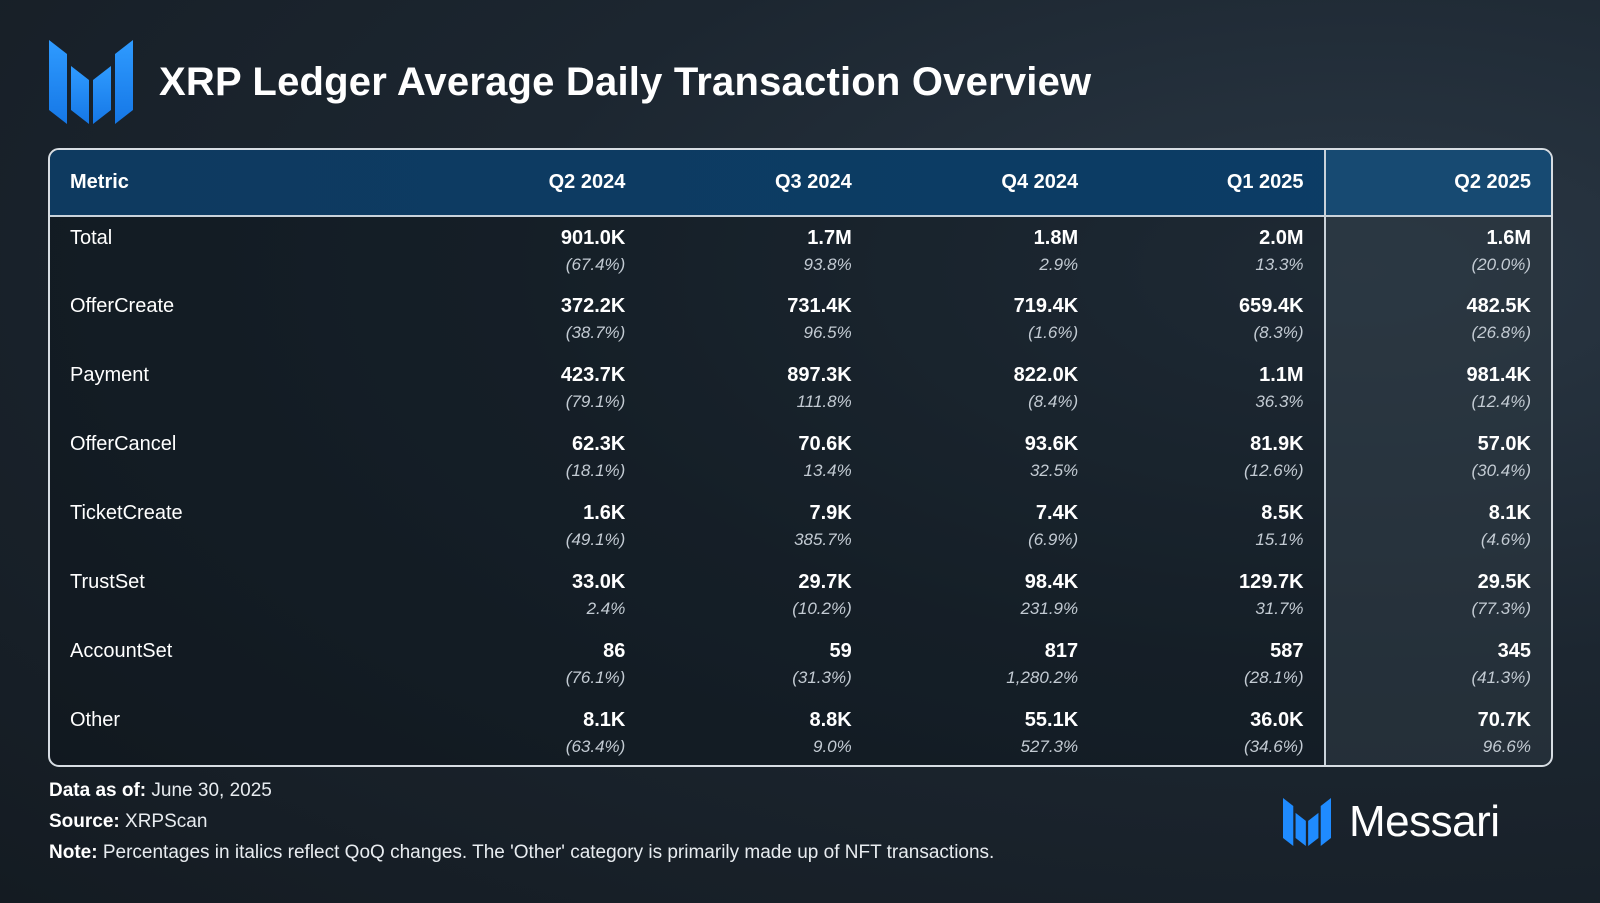 The image size is (1600, 903). Describe the element at coordinates (109, 375) in the screenshot. I see `metric-label: Payment` at that location.